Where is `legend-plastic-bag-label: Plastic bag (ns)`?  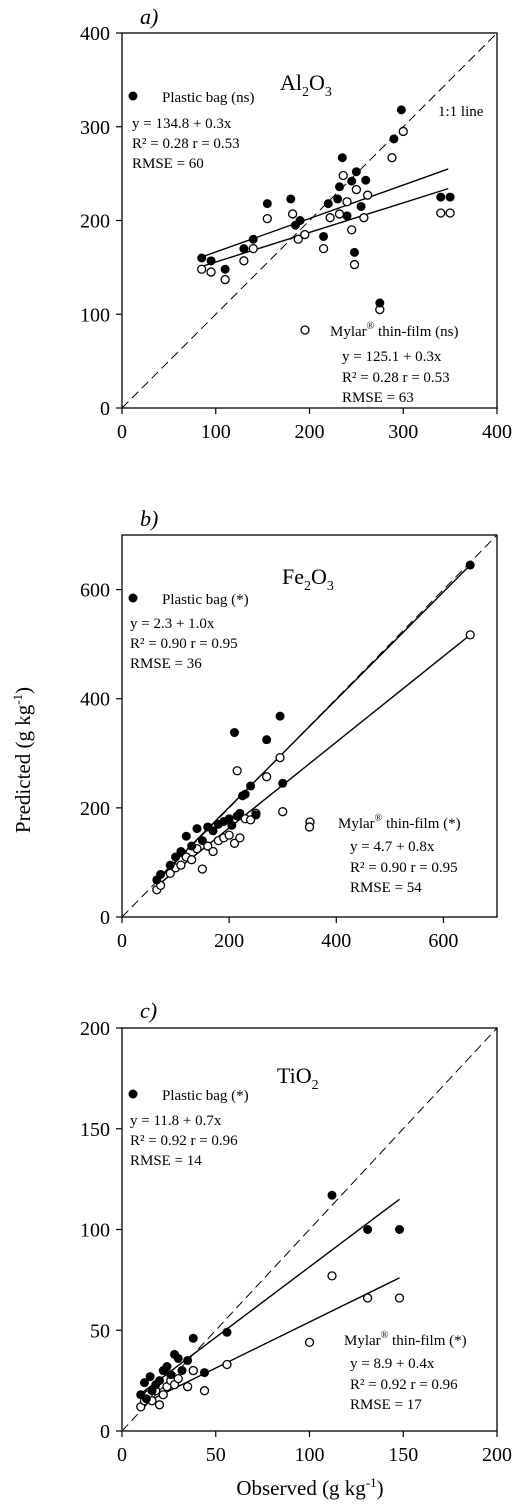 legend-plastic-bag-label: Plastic bag (ns) is located at coordinates (208, 98).